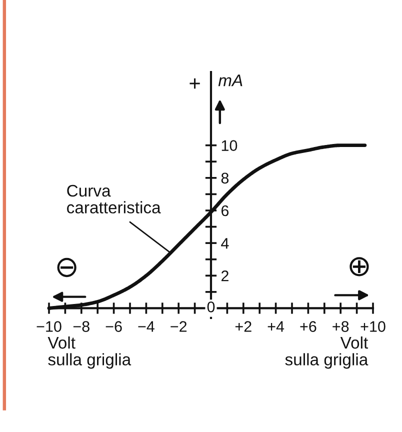 The width and height of the screenshot is (402, 432). What do you see at coordinates (211, 307) in the screenshot?
I see `annotation: 0` at bounding box center [211, 307].